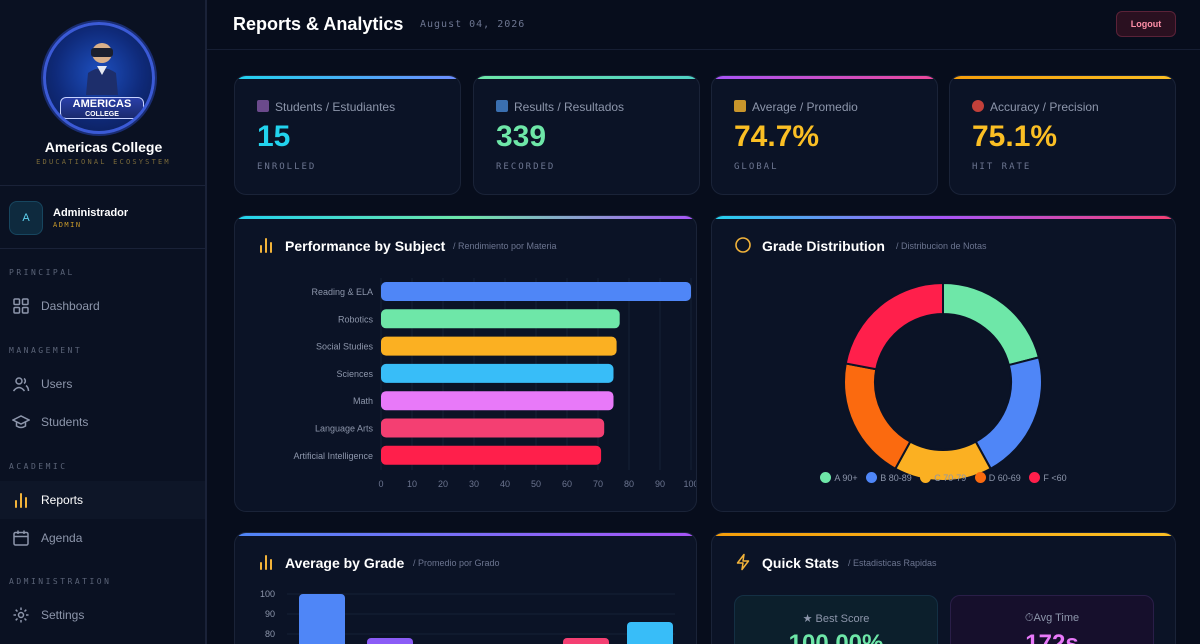  Describe the element at coordinates (467, 616) in the screenshot. I see `grade-average-chart: 100 90 80` at that location.